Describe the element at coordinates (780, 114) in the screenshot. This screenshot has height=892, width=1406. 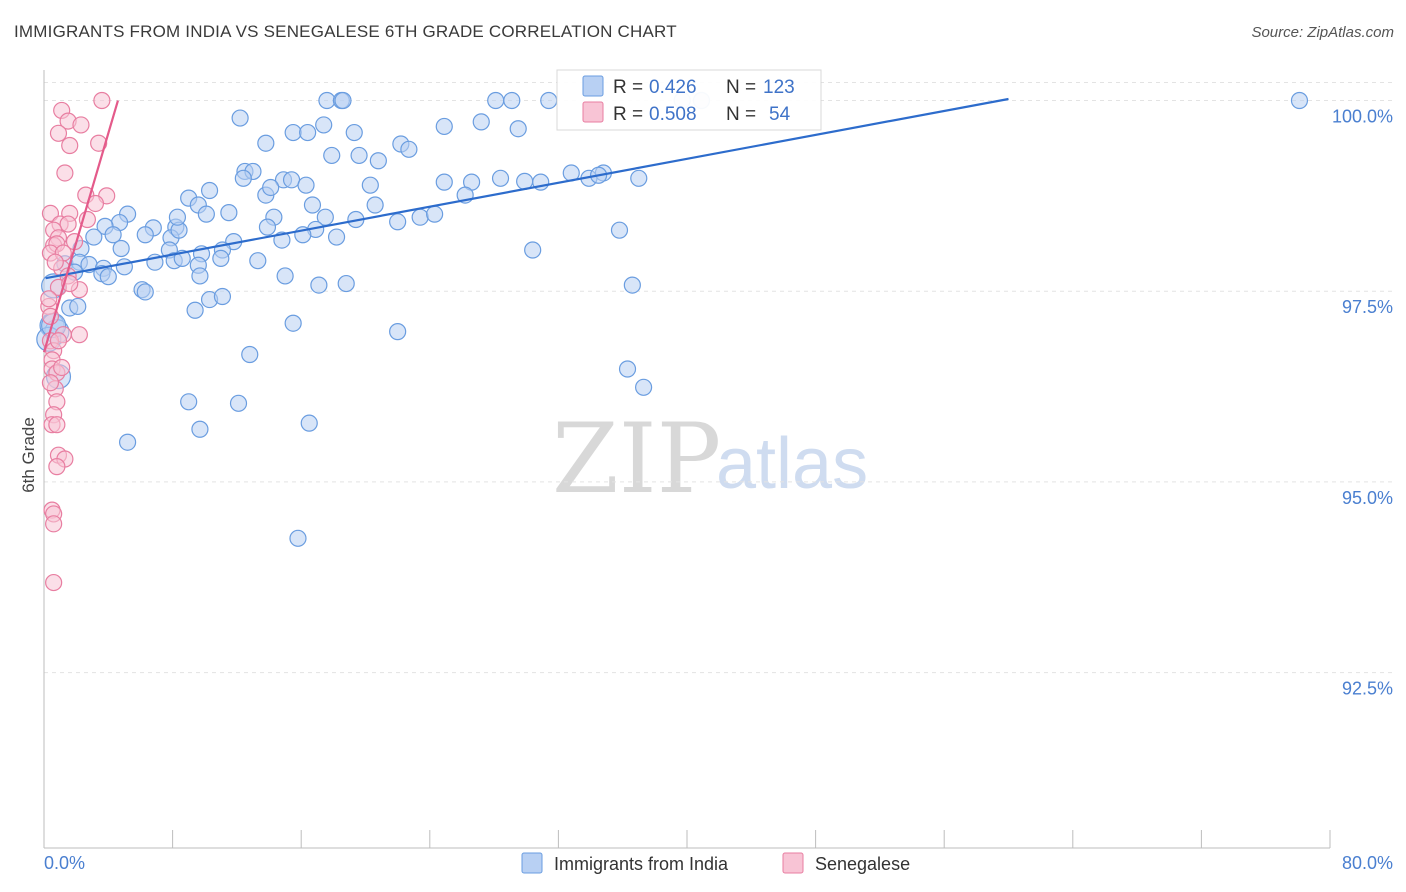
I see `legend-n-value-senegalese: 54` at that location.